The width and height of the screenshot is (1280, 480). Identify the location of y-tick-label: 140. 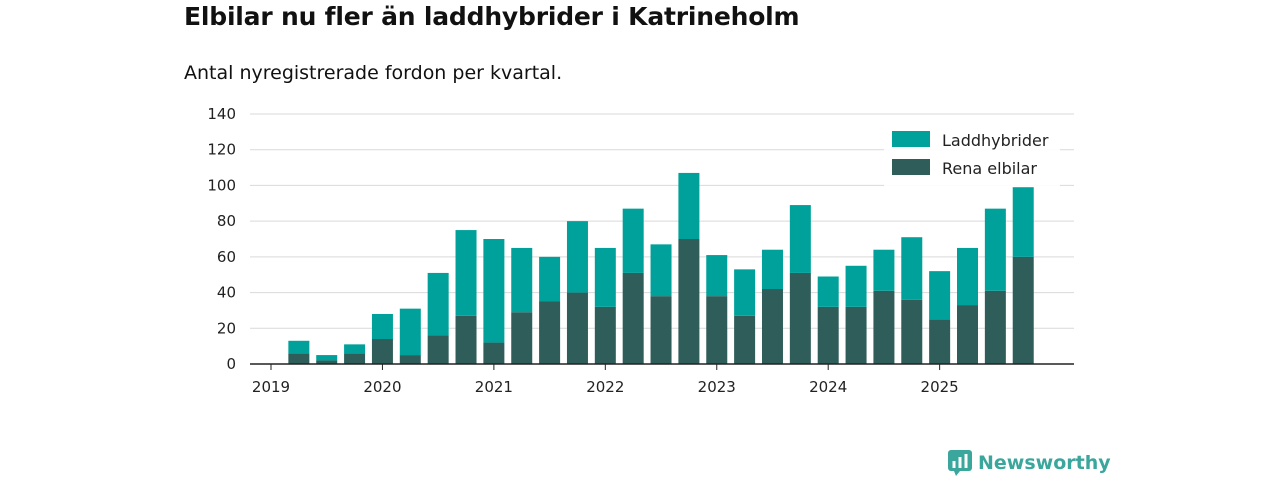
(221, 114).